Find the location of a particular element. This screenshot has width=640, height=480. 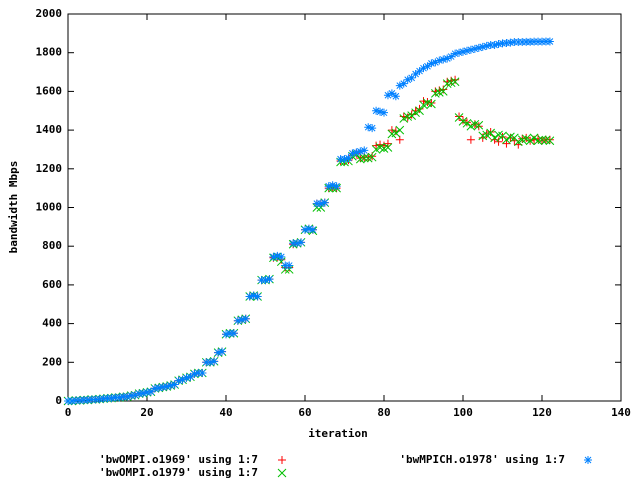

x-tick-label: 40 is located at coordinates (225, 412).